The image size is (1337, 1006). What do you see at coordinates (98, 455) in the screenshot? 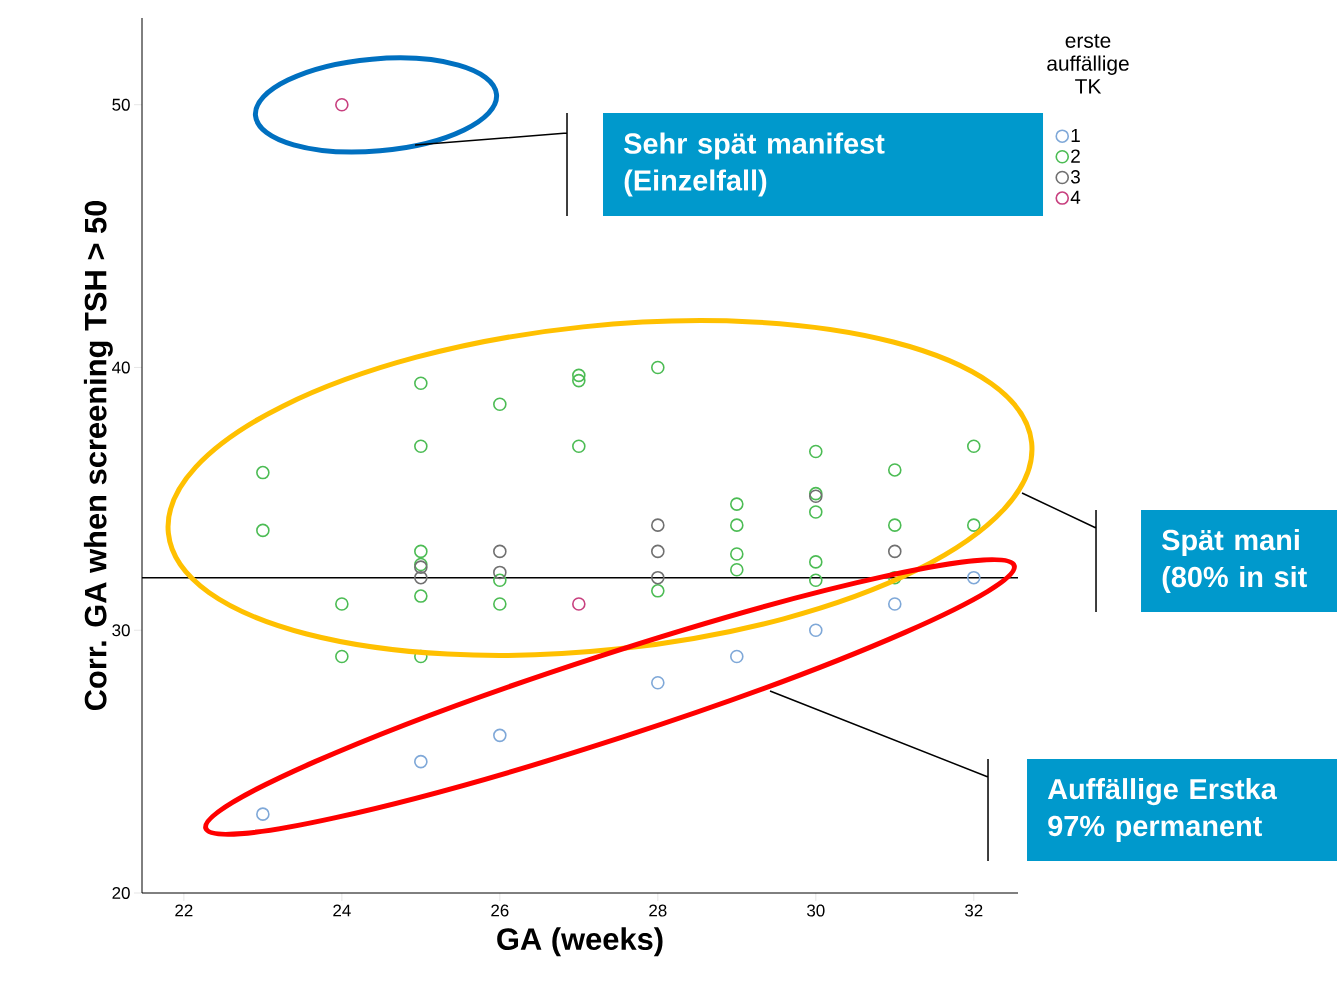
I see `y-axis-title: Corr. GA when screening TSH > 50` at bounding box center [98, 455].